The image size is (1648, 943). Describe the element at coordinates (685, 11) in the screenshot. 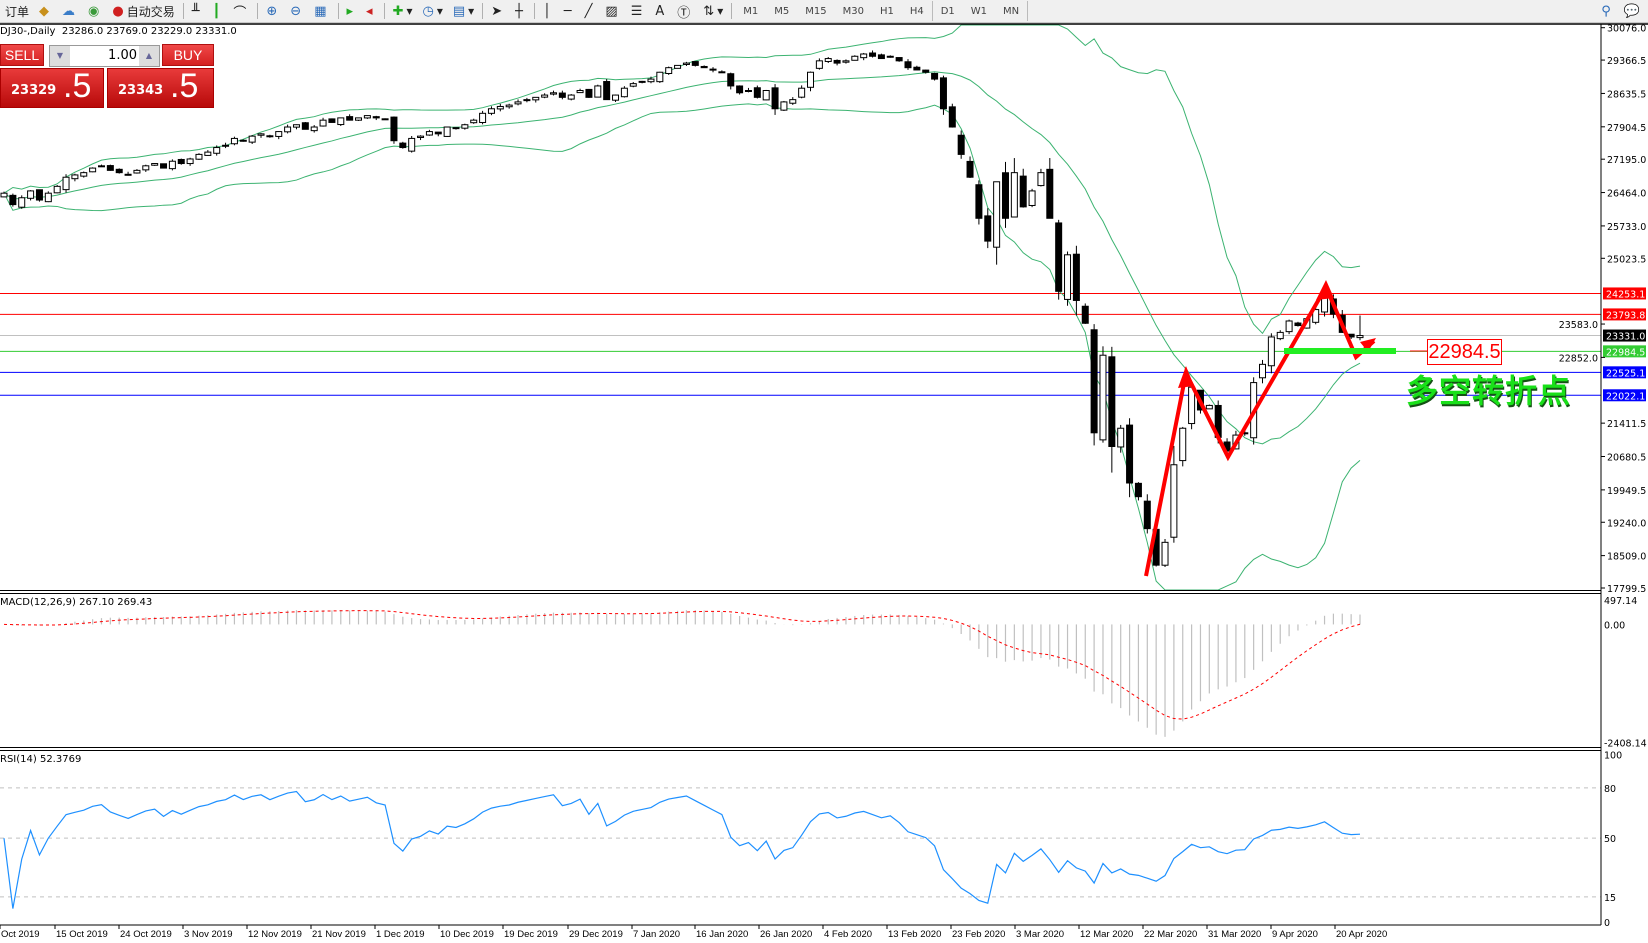

I see `text-label-button: Ⓣ` at that location.